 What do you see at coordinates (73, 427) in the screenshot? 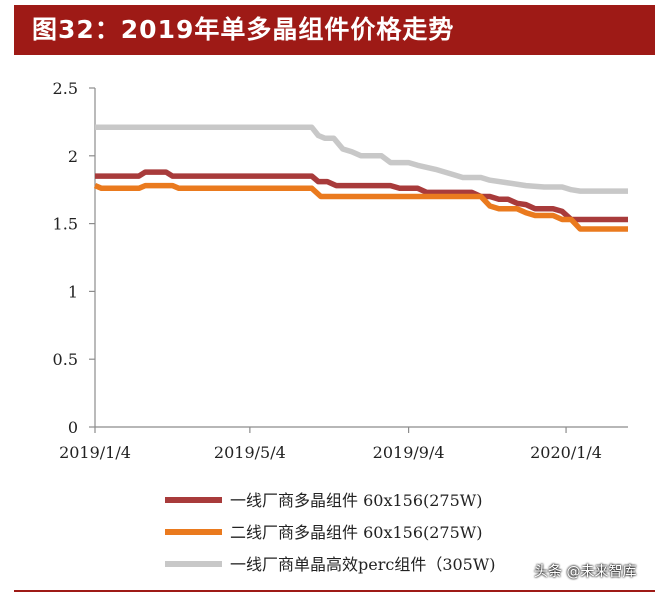
I see `y-tick-label: 0` at bounding box center [73, 427].